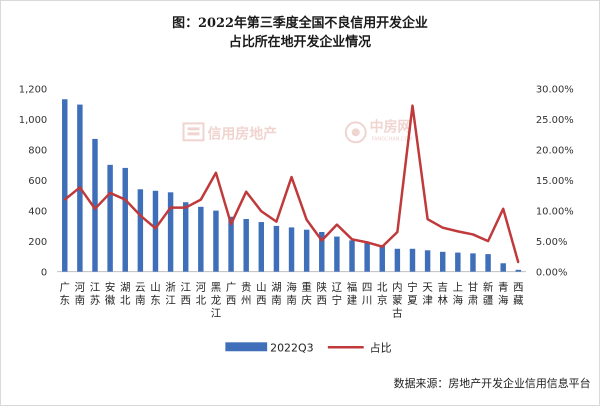  Describe the element at coordinates (473, 294) in the screenshot. I see `category-label: 甘肃` at that location.